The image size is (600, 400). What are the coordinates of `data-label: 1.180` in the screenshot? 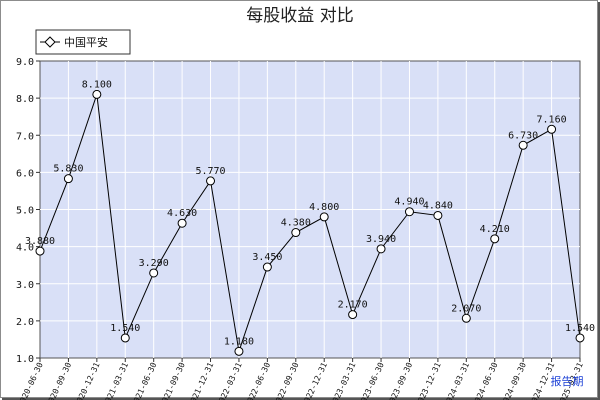 It's located at (239, 341).